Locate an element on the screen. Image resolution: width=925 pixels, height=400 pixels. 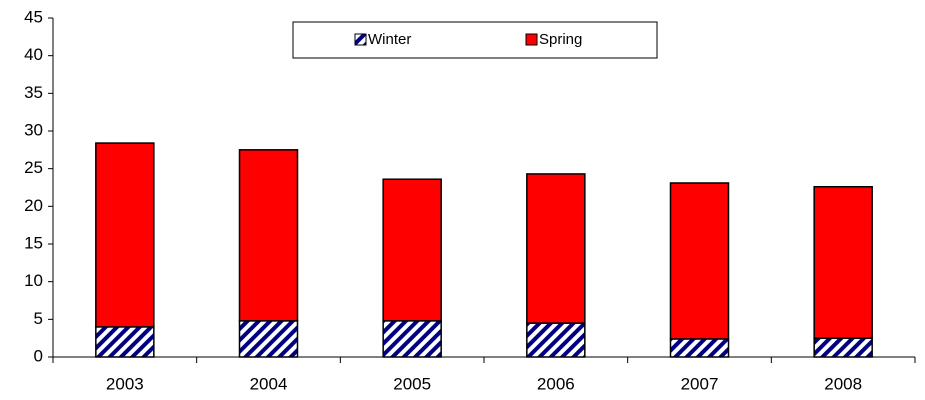
y-tick-label: 0 is located at coordinates (38, 355).